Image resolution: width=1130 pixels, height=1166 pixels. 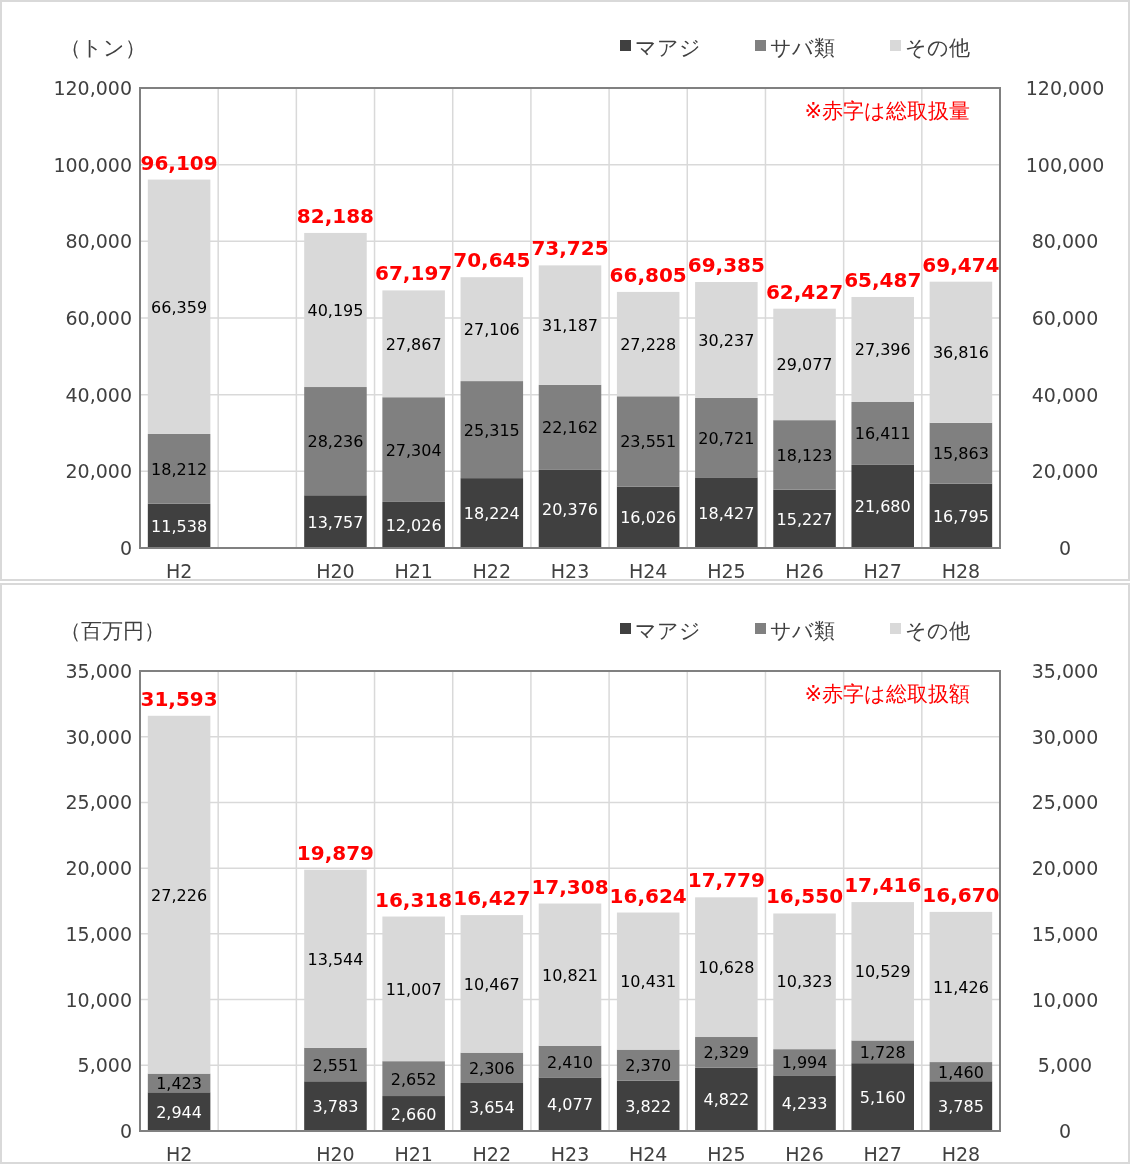 What do you see at coordinates (98, 394) in the screenshot?
I see `y-tick-label: 40,000` at bounding box center [98, 394].